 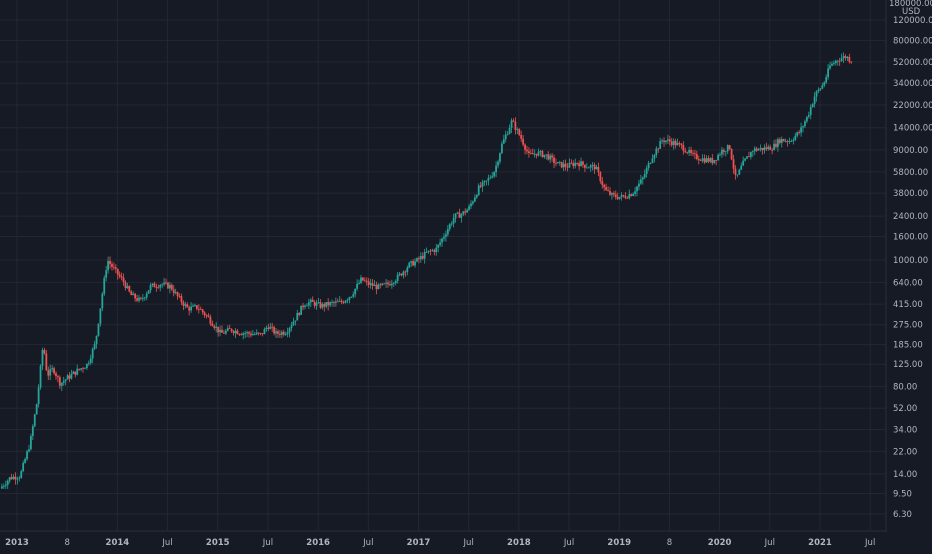 What do you see at coordinates (66, 543) in the screenshot?
I see `time-tick-label: 8` at bounding box center [66, 543].